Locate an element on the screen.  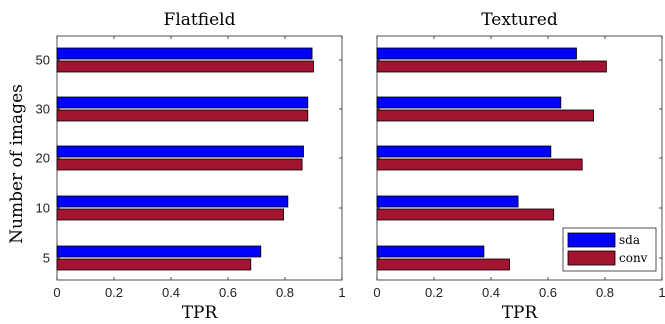
legend-swatch-conv is located at coordinates (591, 258).